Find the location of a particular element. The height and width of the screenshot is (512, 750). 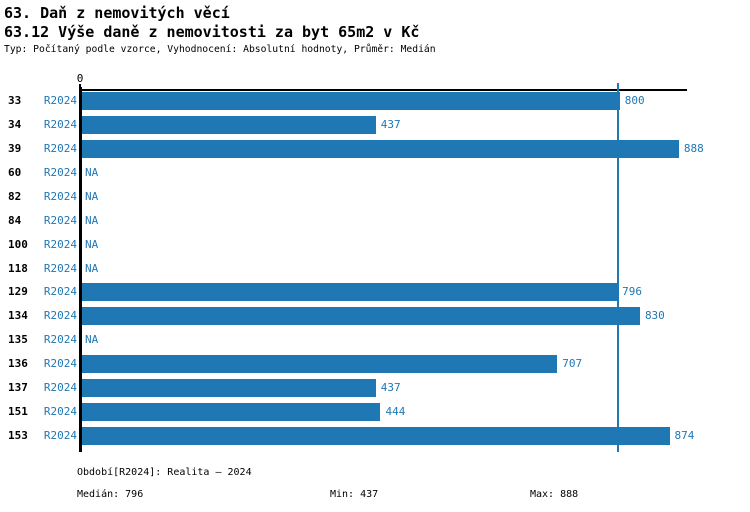

y-axis-spine is located at coordinates (80, 269).